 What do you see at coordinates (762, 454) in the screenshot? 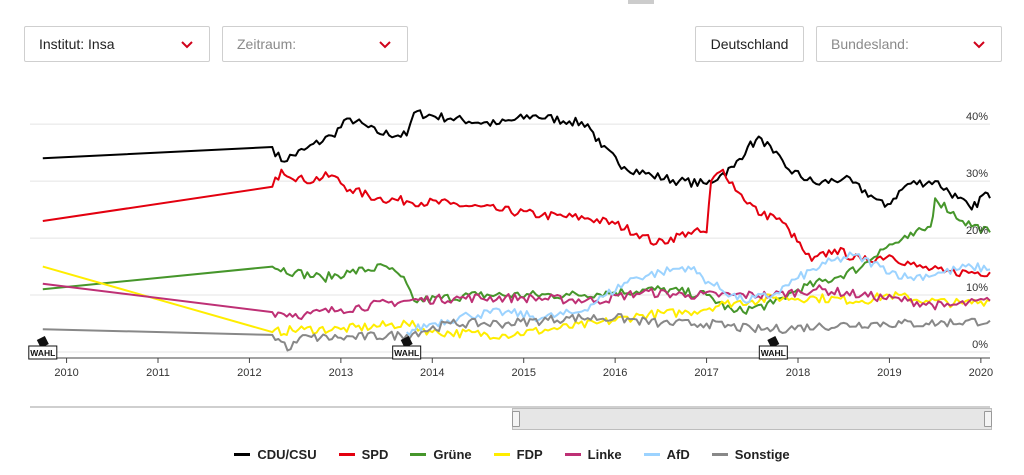
I see `legend-label: Sonstige` at bounding box center [762, 454].